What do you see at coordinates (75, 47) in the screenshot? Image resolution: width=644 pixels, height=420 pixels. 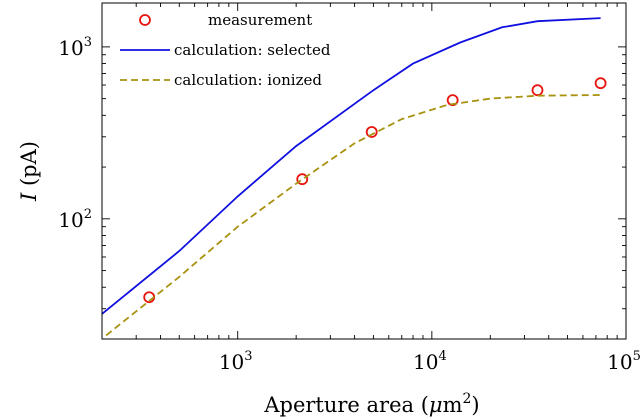 I see `y-tick-label: 103` at bounding box center [75, 47].